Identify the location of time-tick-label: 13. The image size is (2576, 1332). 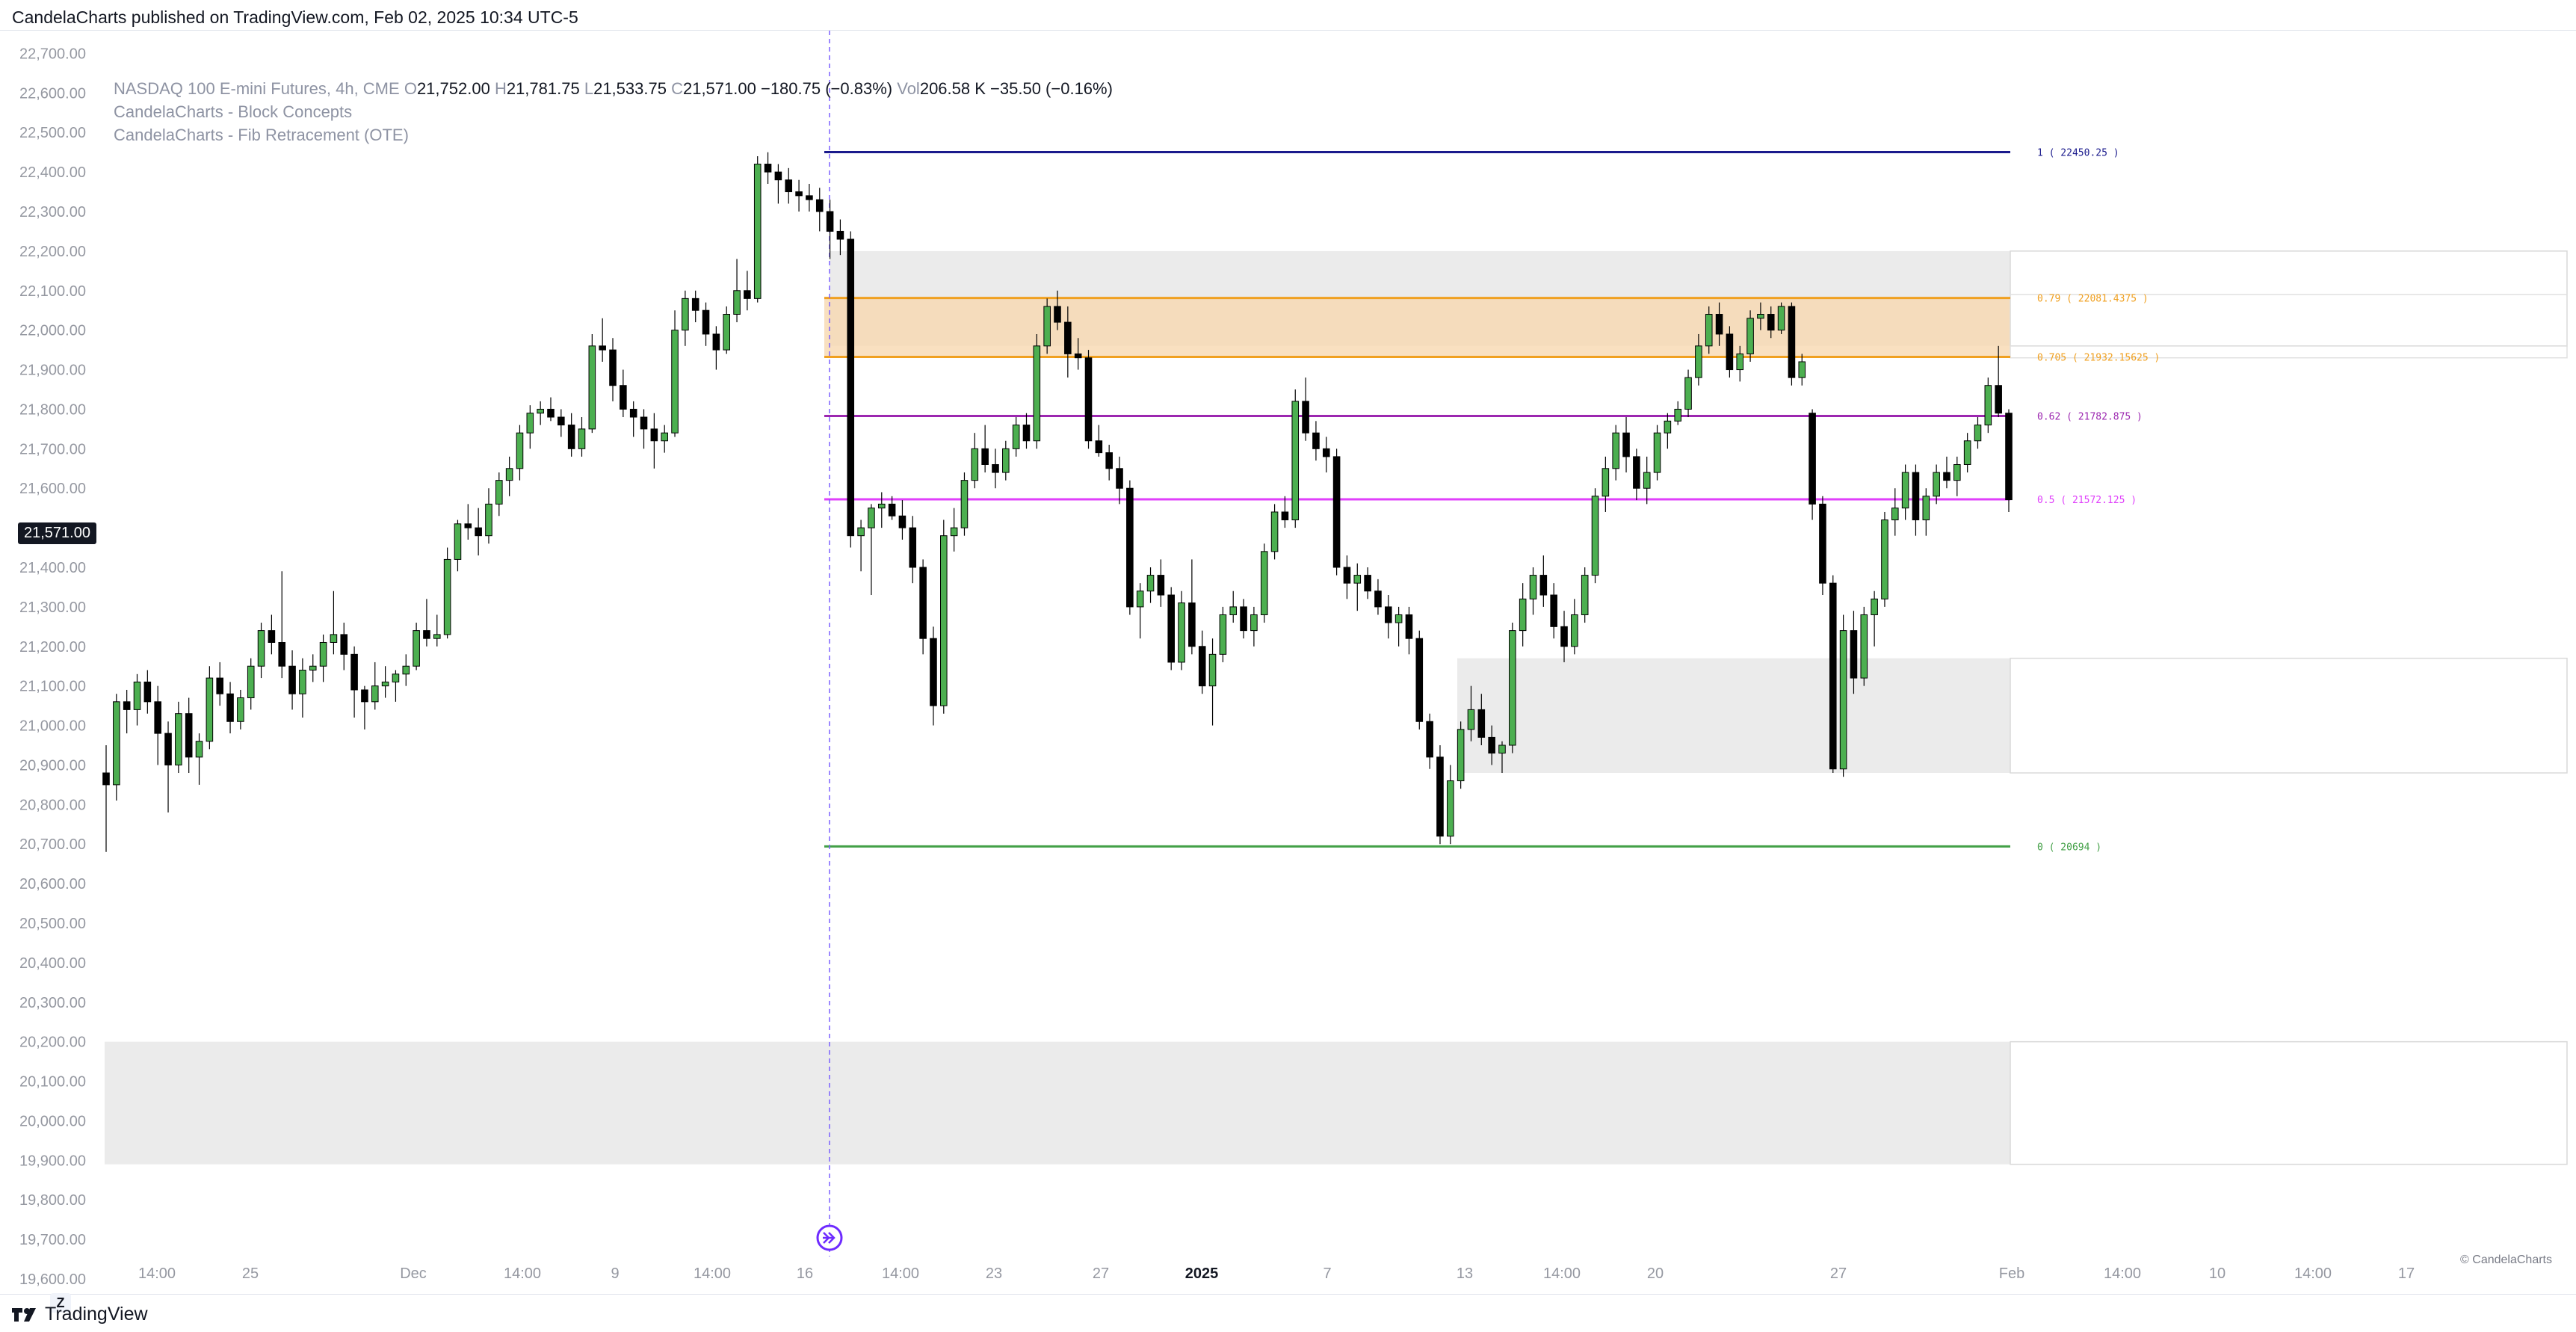
(1465, 1274).